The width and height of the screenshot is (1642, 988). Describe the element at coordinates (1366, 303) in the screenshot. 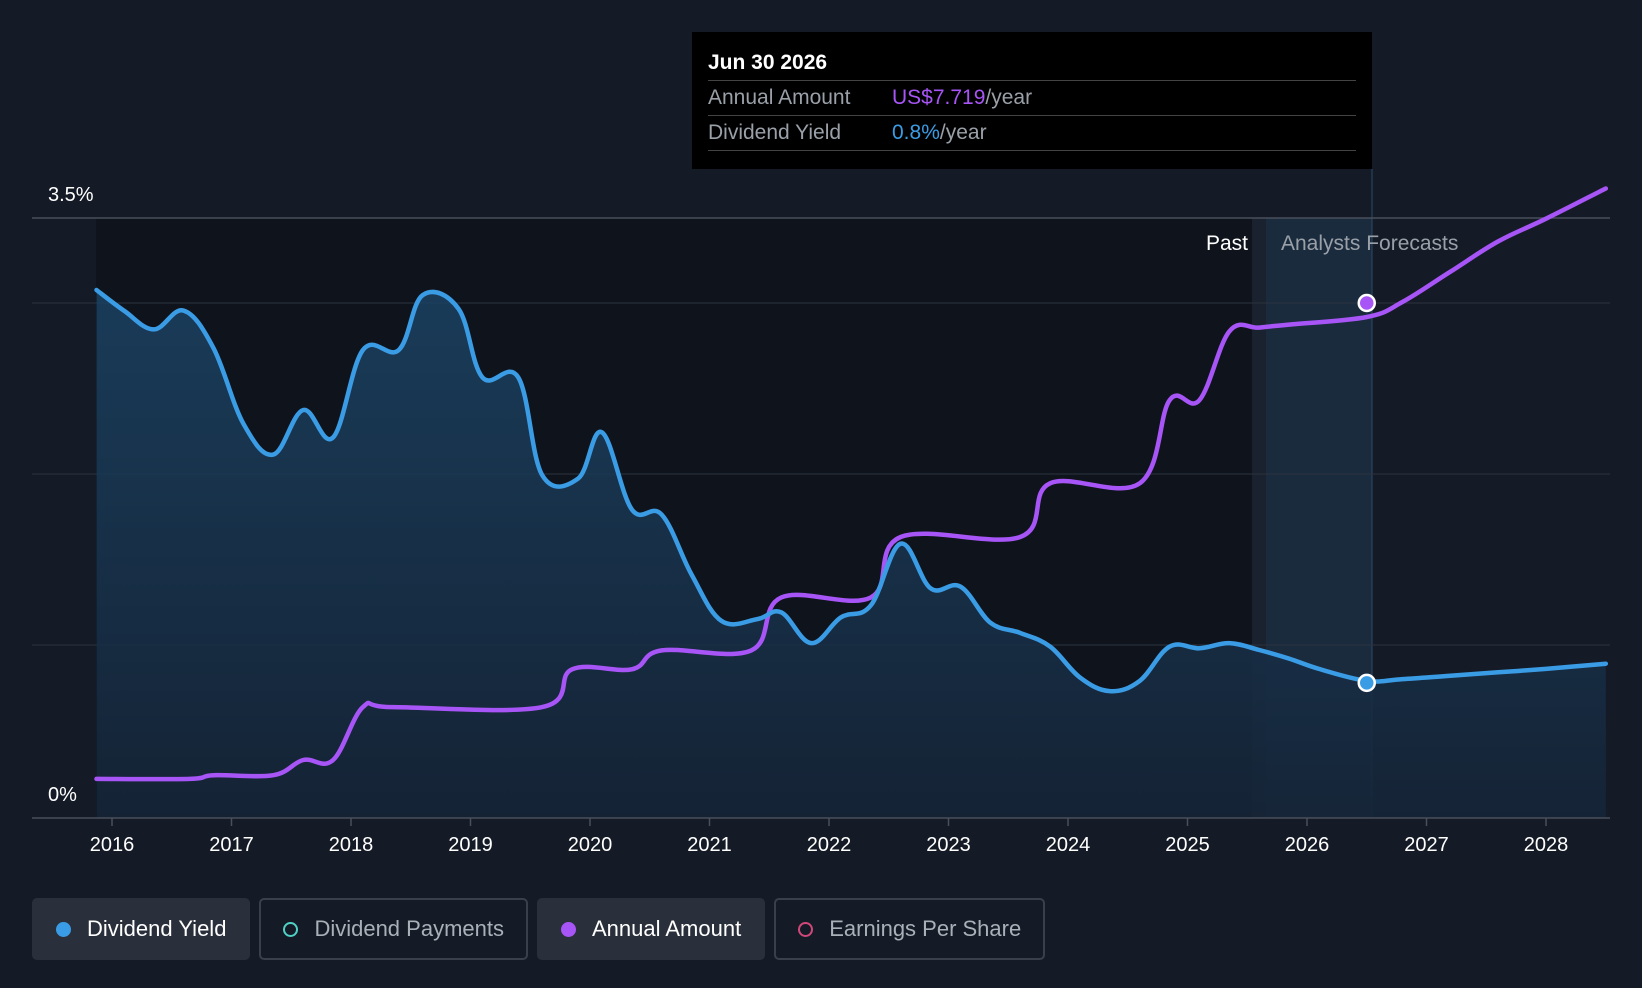

I see `annual-amount-highlight-point` at that location.